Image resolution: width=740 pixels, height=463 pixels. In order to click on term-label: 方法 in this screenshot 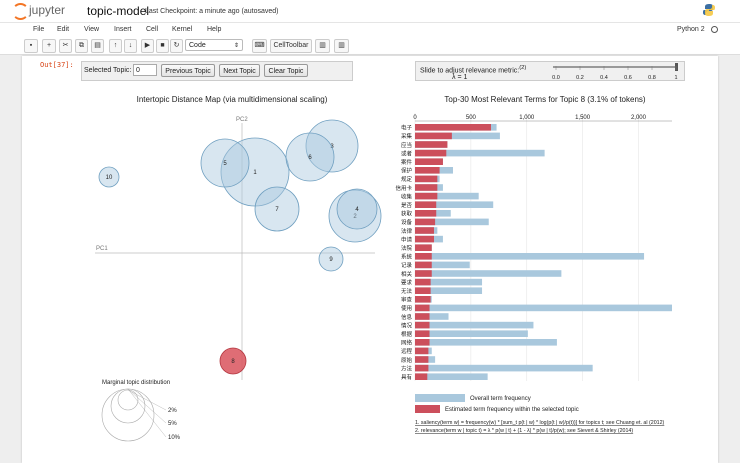, I will do `click(407, 368)`.